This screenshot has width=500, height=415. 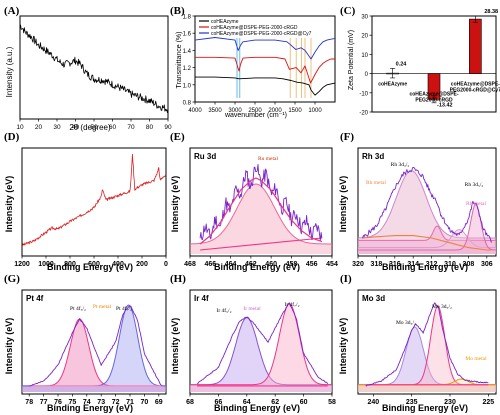 What do you see at coordinates (255, 111) in the screenshot?
I see `panel-b-x-ticklabel-3: 2500` at bounding box center [255, 111].